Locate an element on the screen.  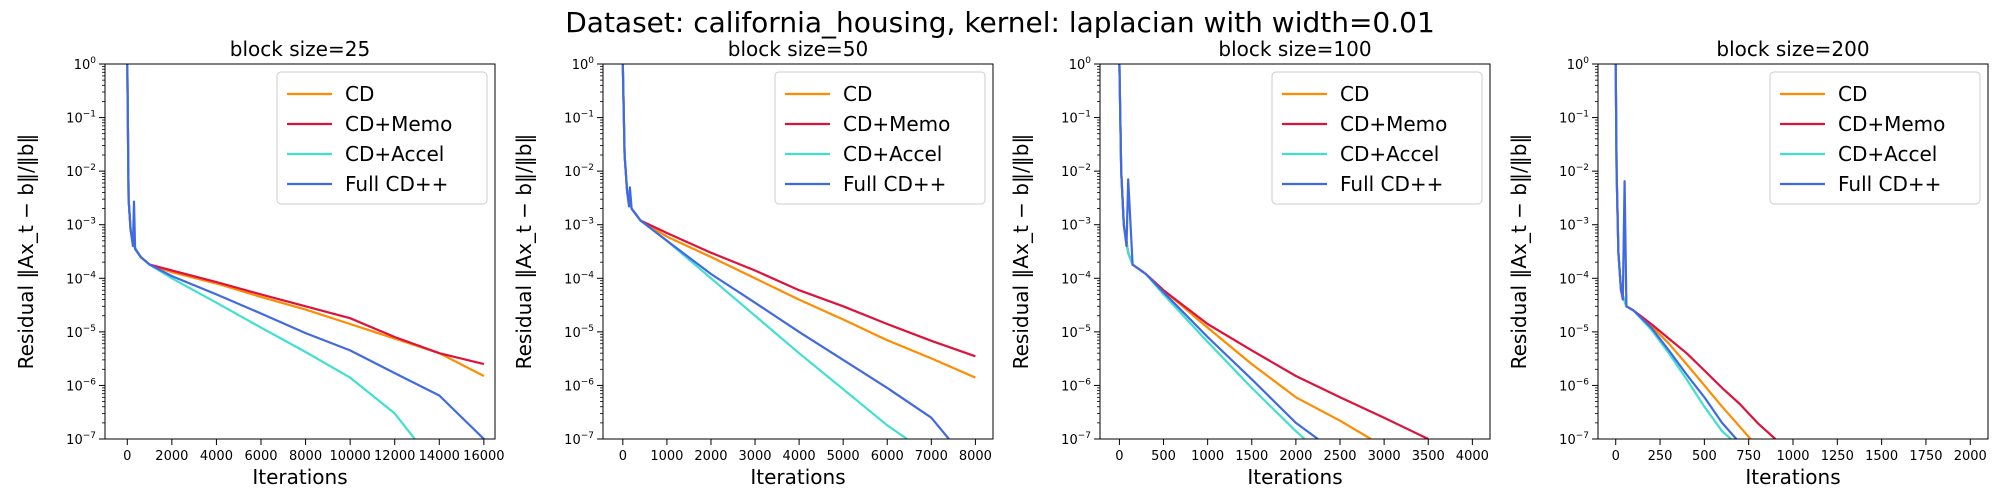
x-tick-label: 2500 is located at coordinates (1339, 456).